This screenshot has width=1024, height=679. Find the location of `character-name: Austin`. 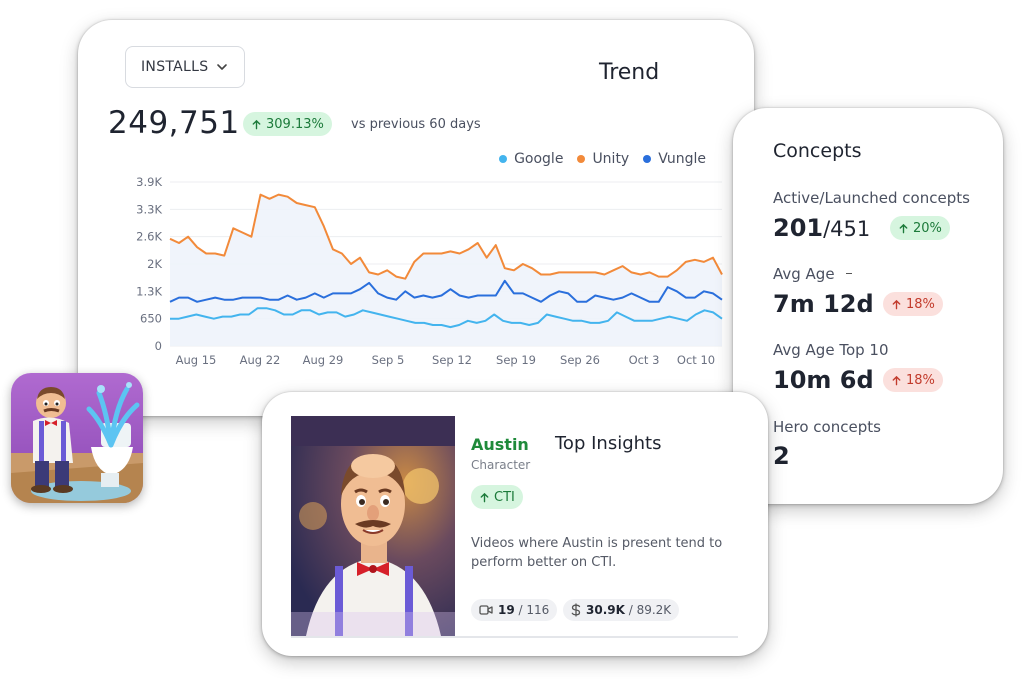

character-name: Austin is located at coordinates (500, 444).